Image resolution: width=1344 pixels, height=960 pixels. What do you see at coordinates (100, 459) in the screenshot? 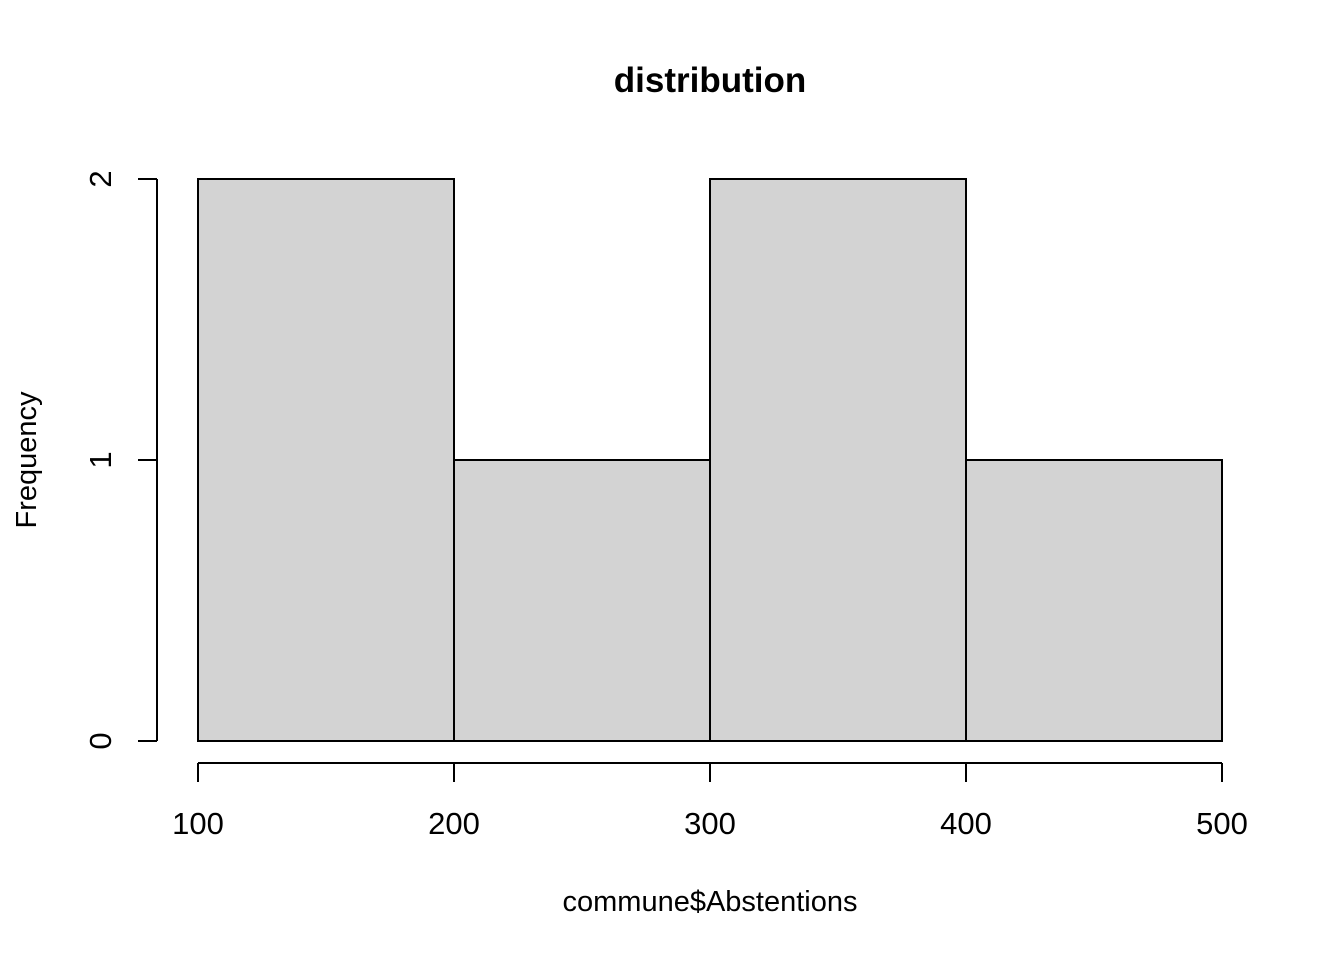
I see `y-tick-label-1: 1` at bounding box center [100, 459].